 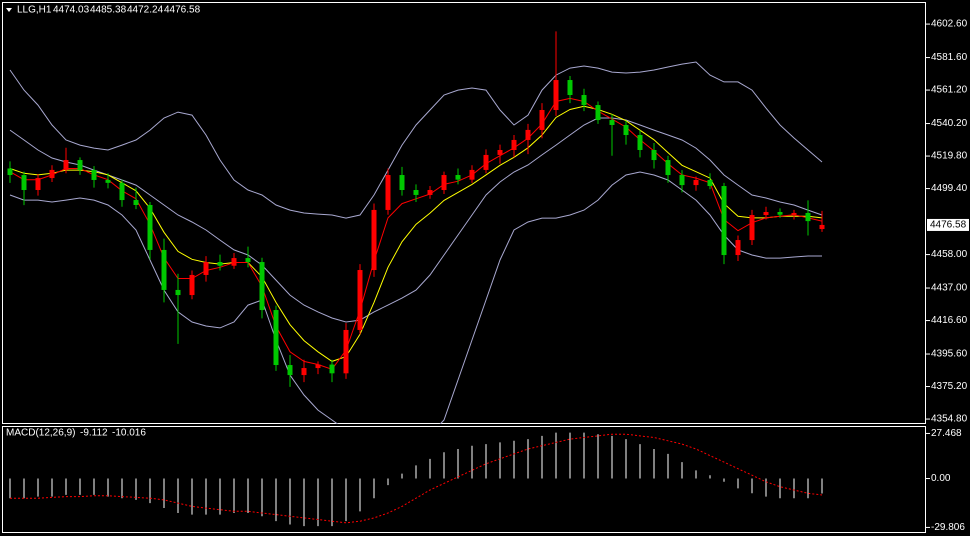 What do you see at coordinates (108, 10) in the screenshot?
I see `high-readout: 4485.38` at bounding box center [108, 10].